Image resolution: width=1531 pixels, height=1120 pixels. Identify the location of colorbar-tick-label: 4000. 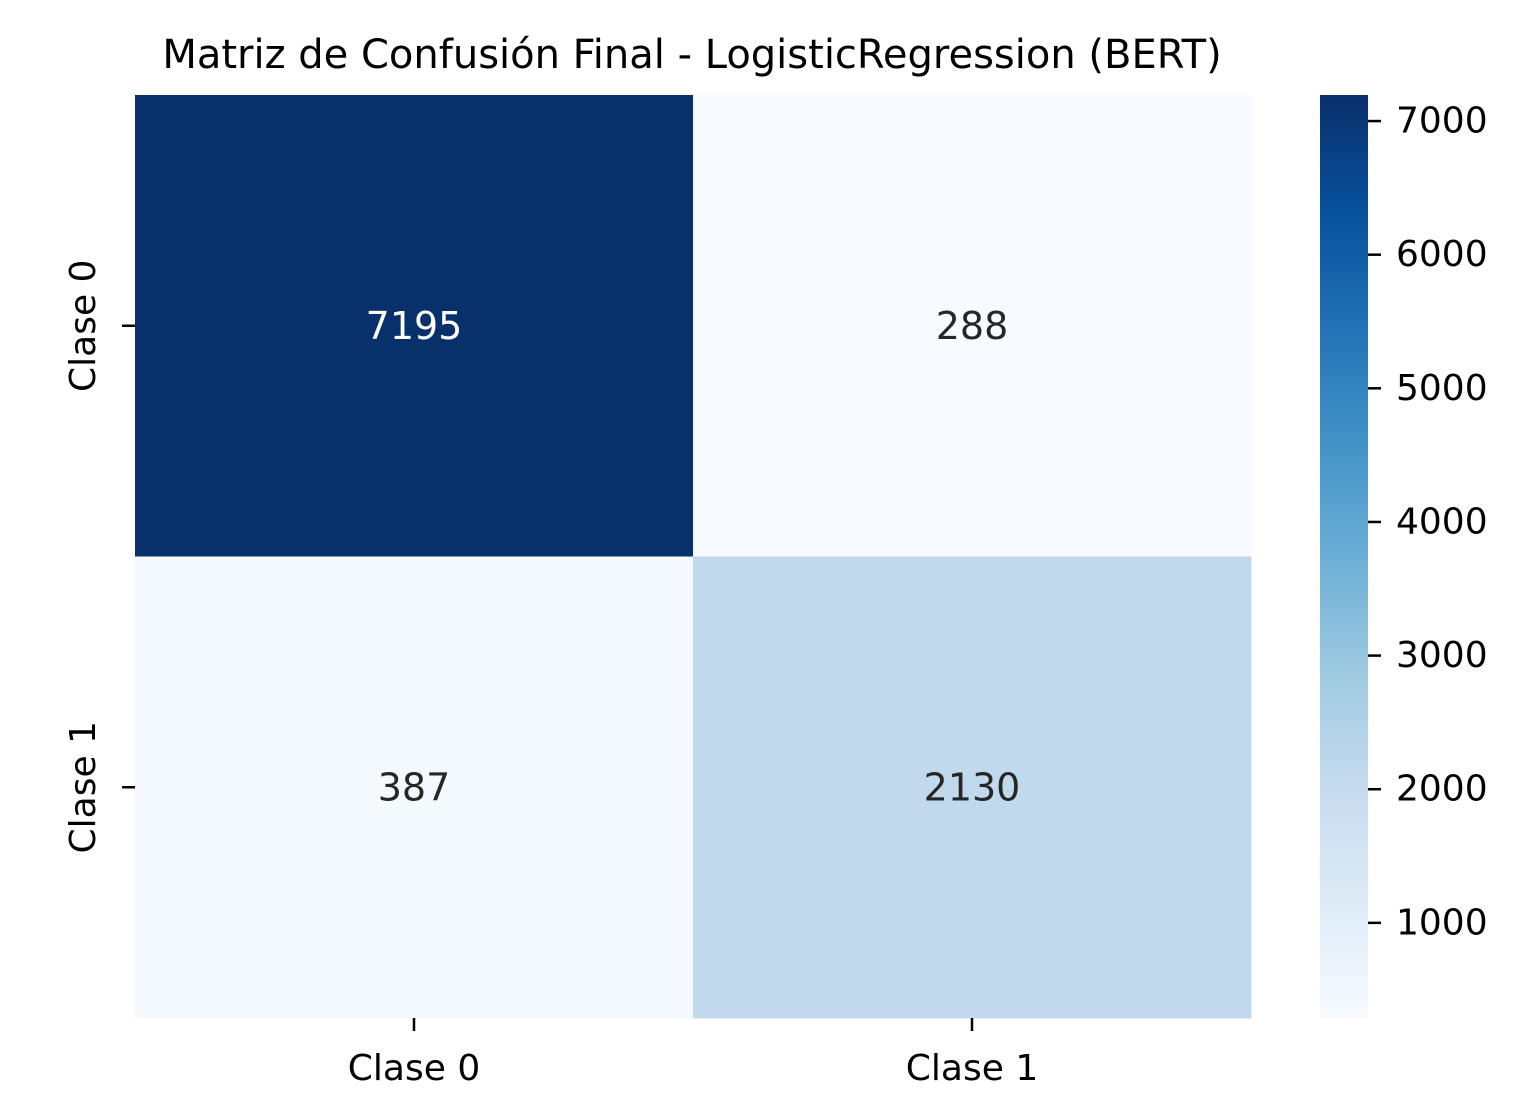
(1442, 521).